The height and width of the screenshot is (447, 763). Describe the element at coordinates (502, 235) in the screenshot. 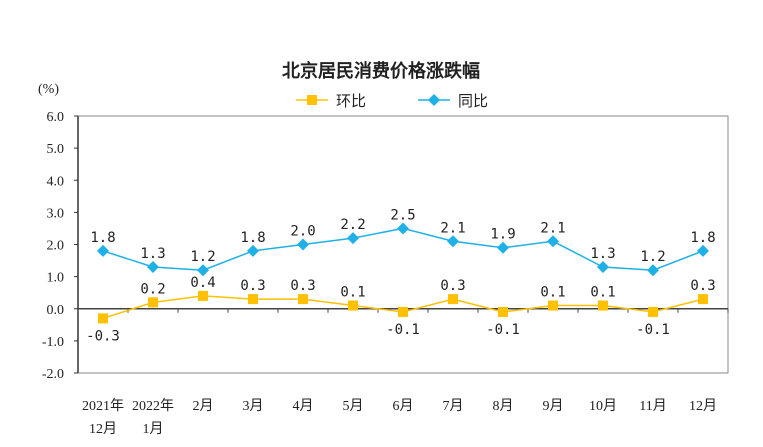

I see `data-label: 1.9` at that location.